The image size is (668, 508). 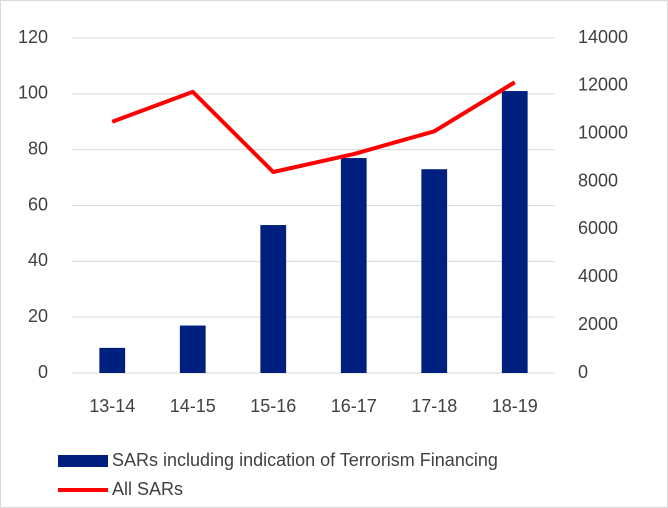 I want to click on y2-tick-label: 4000, so click(x=598, y=276).